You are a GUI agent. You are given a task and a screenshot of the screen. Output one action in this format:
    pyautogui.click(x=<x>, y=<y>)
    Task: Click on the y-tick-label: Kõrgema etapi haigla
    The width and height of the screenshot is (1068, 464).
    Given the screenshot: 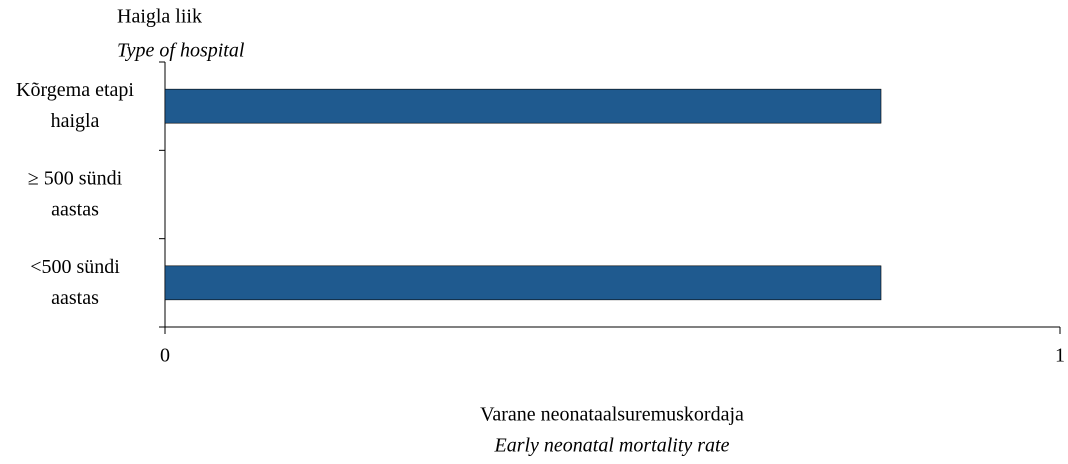 What is the action you would take?
    pyautogui.click(x=75, y=105)
    